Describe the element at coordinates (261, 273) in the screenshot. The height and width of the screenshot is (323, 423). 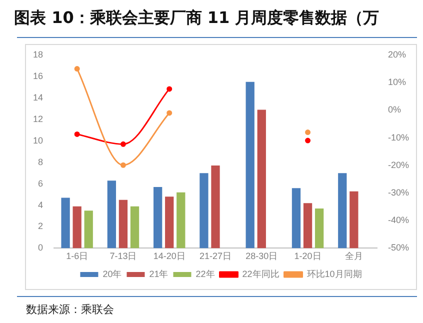
I see `legend-label: 22年同比` at that location.